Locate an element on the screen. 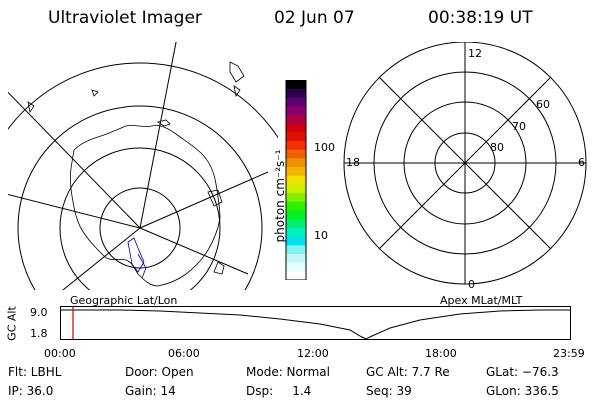 Image resolution: width=600 pixels, height=400 pixels. timeline-ytick-low: 1.8 is located at coordinates (39, 333).